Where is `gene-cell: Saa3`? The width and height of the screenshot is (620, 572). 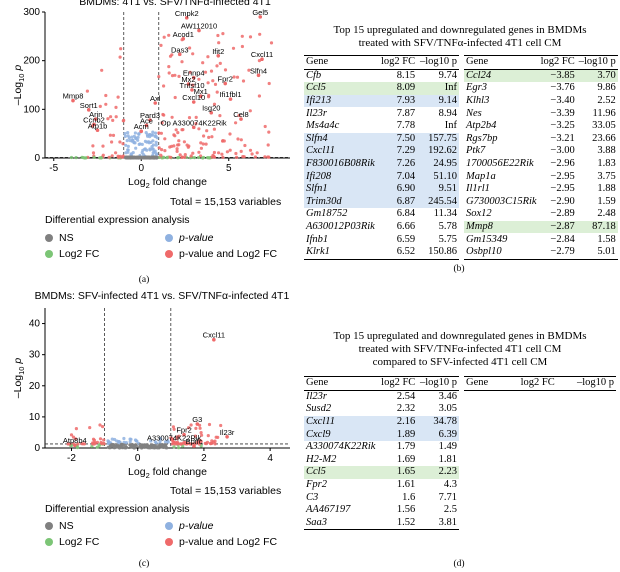 gene-cell: Saa3 is located at coordinates (341, 523).